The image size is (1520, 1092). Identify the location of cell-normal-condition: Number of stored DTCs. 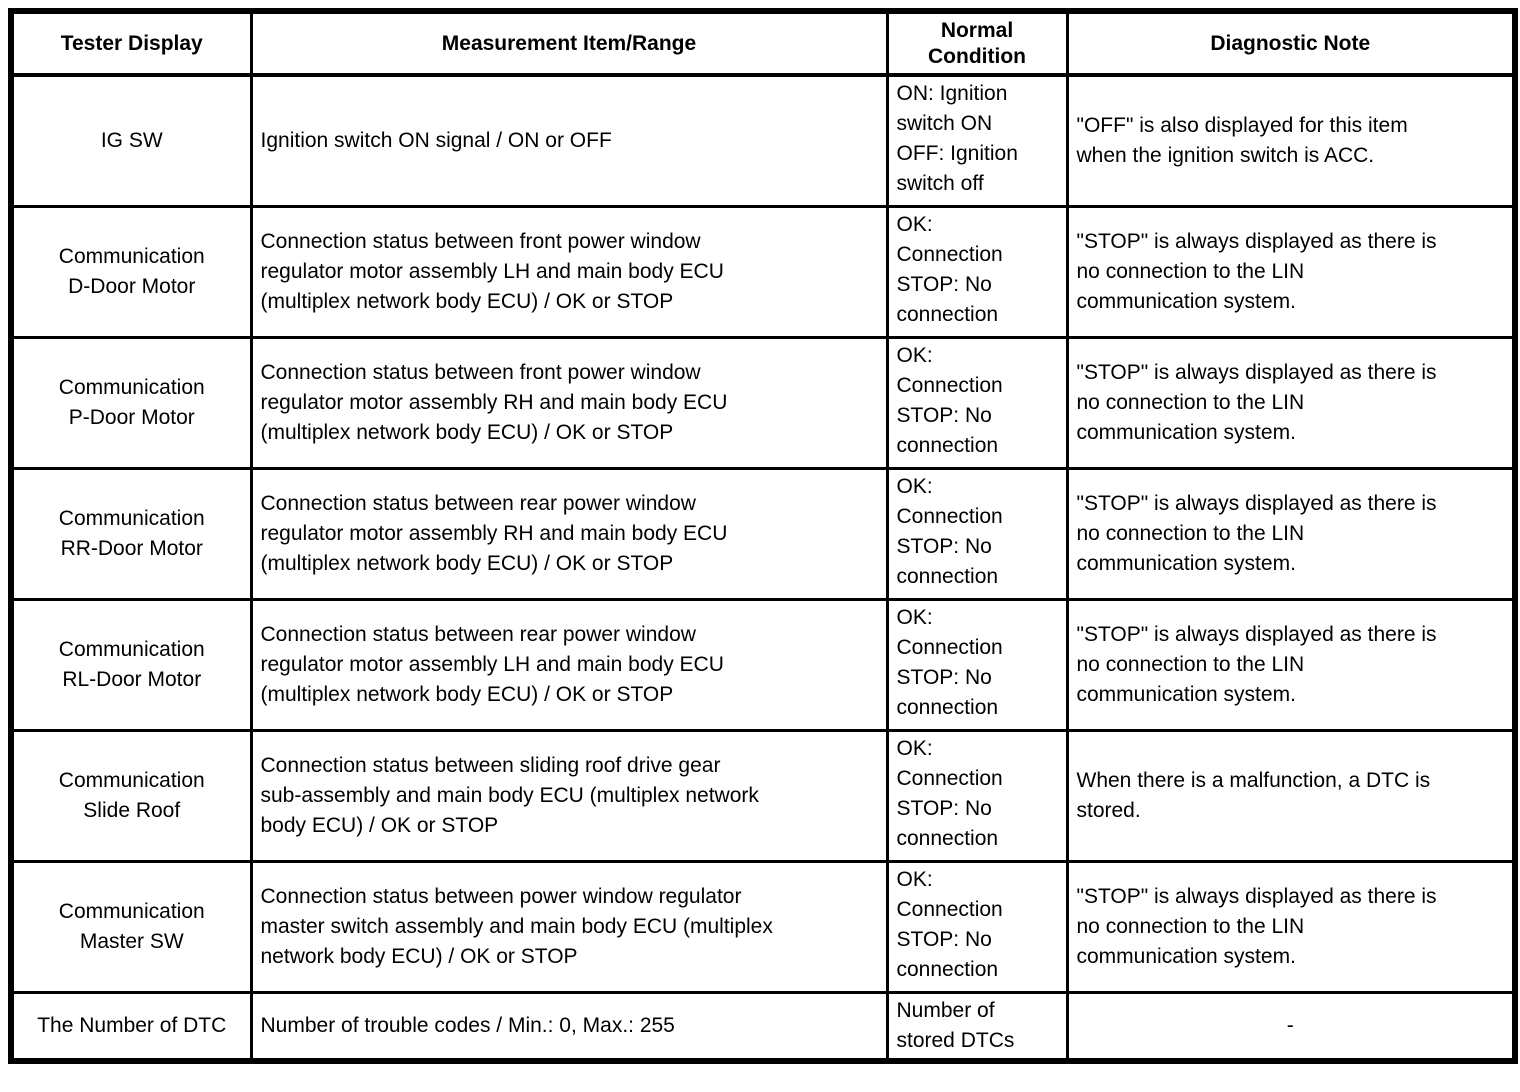
(977, 1026).